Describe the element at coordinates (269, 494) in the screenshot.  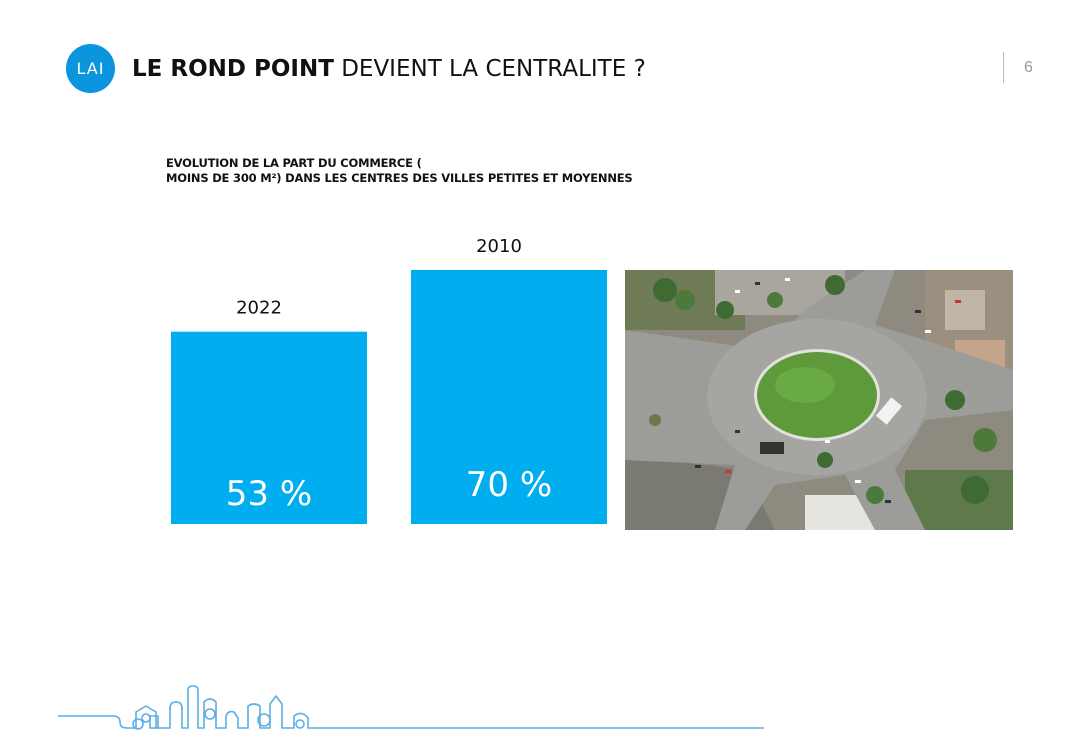
I see `value-label-2022: 53 %` at that location.